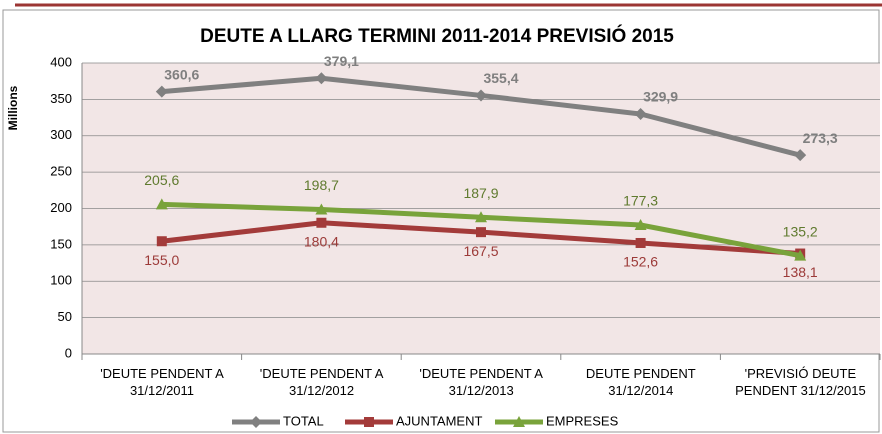  Describe the element at coordinates (181, 74) in the screenshot. I see `data-label: 360,6` at that location.